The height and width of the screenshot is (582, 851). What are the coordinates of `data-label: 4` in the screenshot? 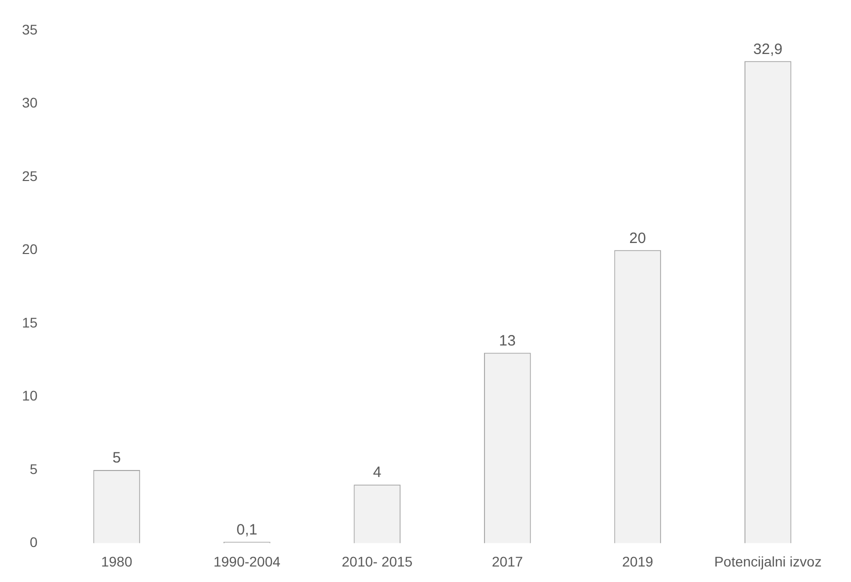 It's located at (377, 473).